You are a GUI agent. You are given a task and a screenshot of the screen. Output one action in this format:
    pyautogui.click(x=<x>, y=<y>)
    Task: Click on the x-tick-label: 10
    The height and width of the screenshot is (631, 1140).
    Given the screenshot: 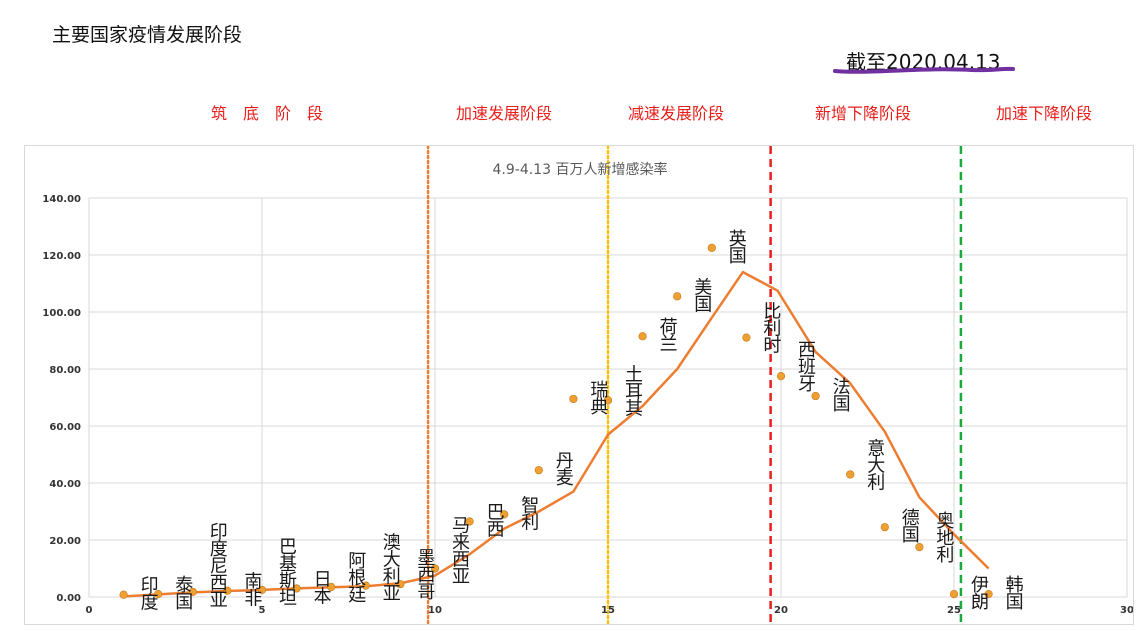 What is the action you would take?
    pyautogui.click(x=435, y=610)
    